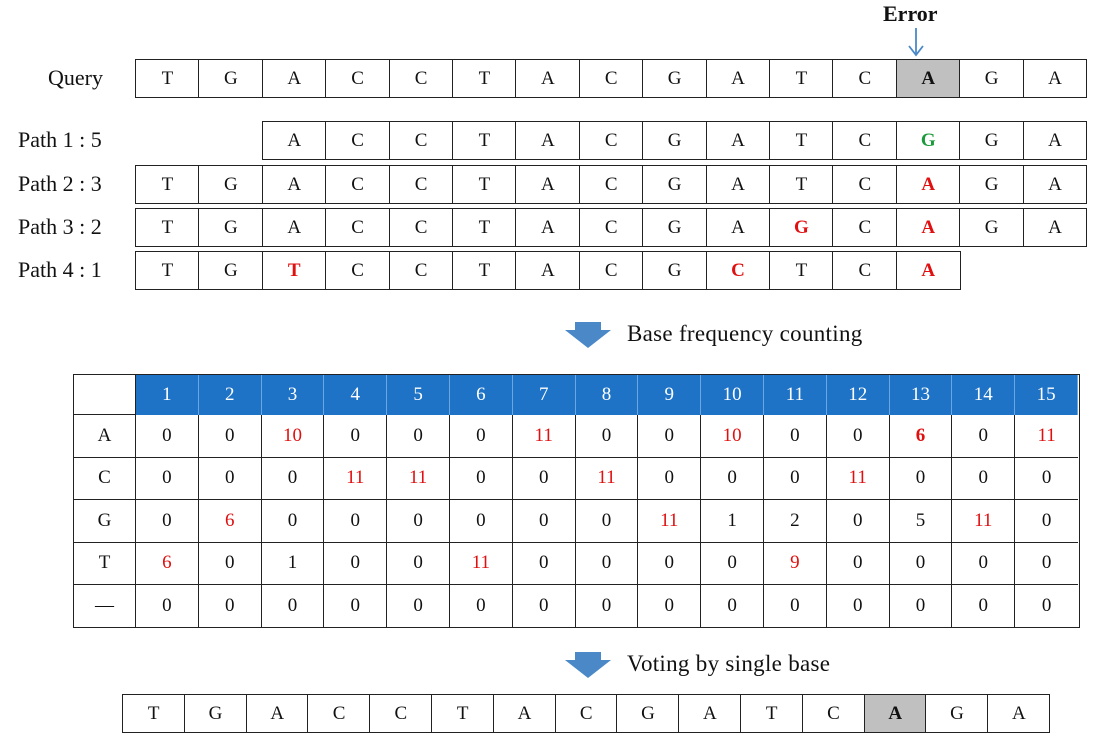  I want to click on table-header-cell: 4, so click(356, 395).